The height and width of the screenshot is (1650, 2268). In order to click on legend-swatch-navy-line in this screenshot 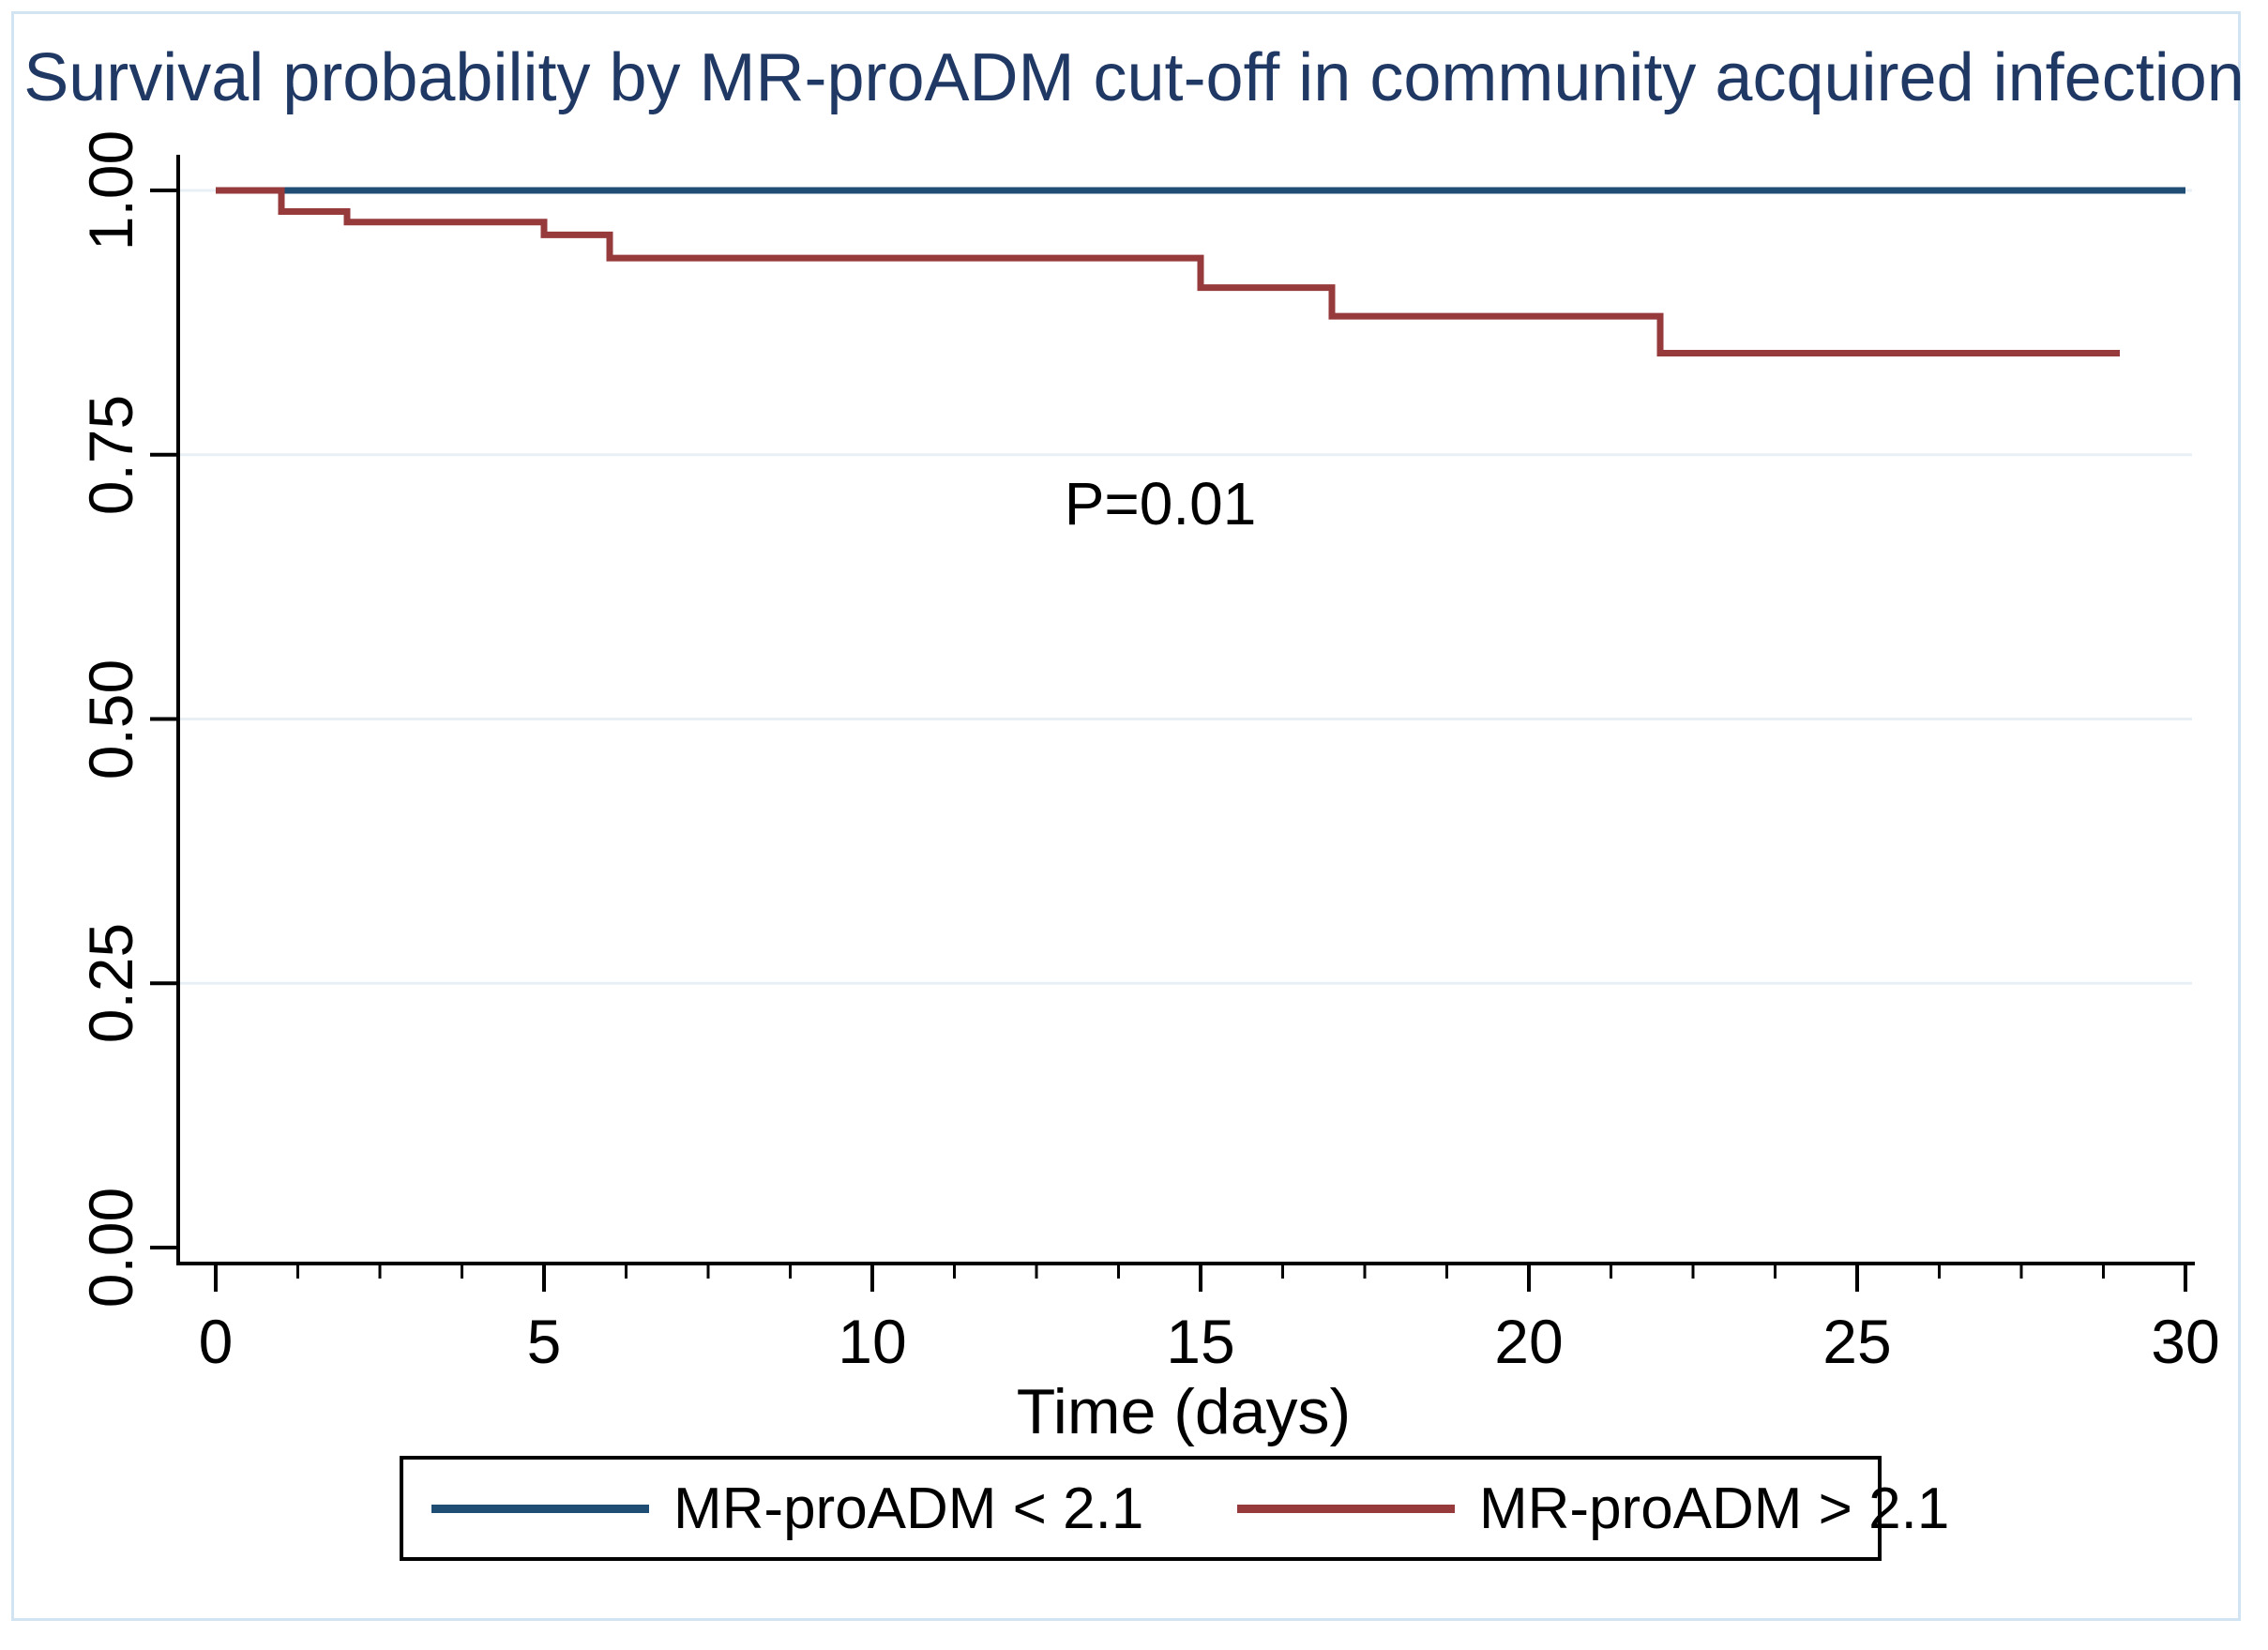, I will do `click(540, 1509)`.